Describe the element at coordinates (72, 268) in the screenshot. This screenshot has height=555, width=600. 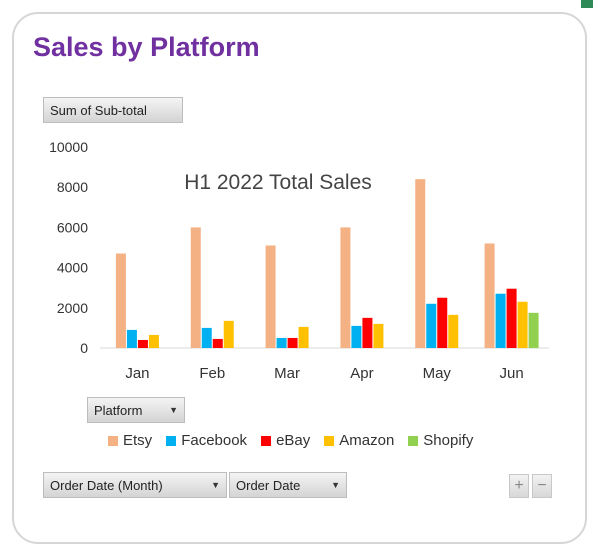
I see `y-tick-label: 4000` at that location.